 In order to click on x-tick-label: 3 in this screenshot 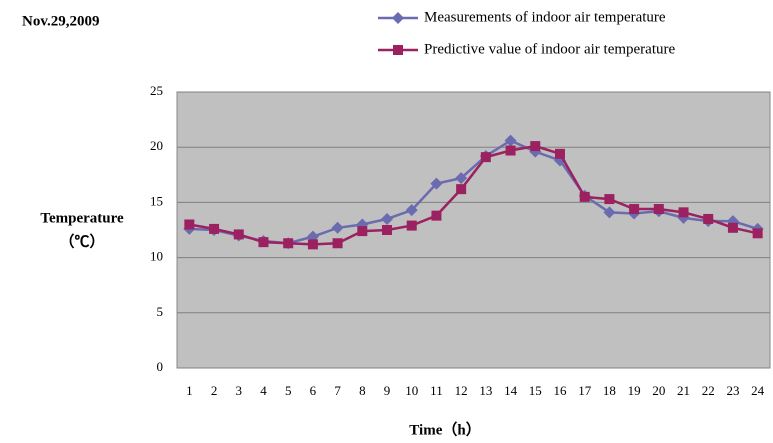, I will do `click(239, 390)`.